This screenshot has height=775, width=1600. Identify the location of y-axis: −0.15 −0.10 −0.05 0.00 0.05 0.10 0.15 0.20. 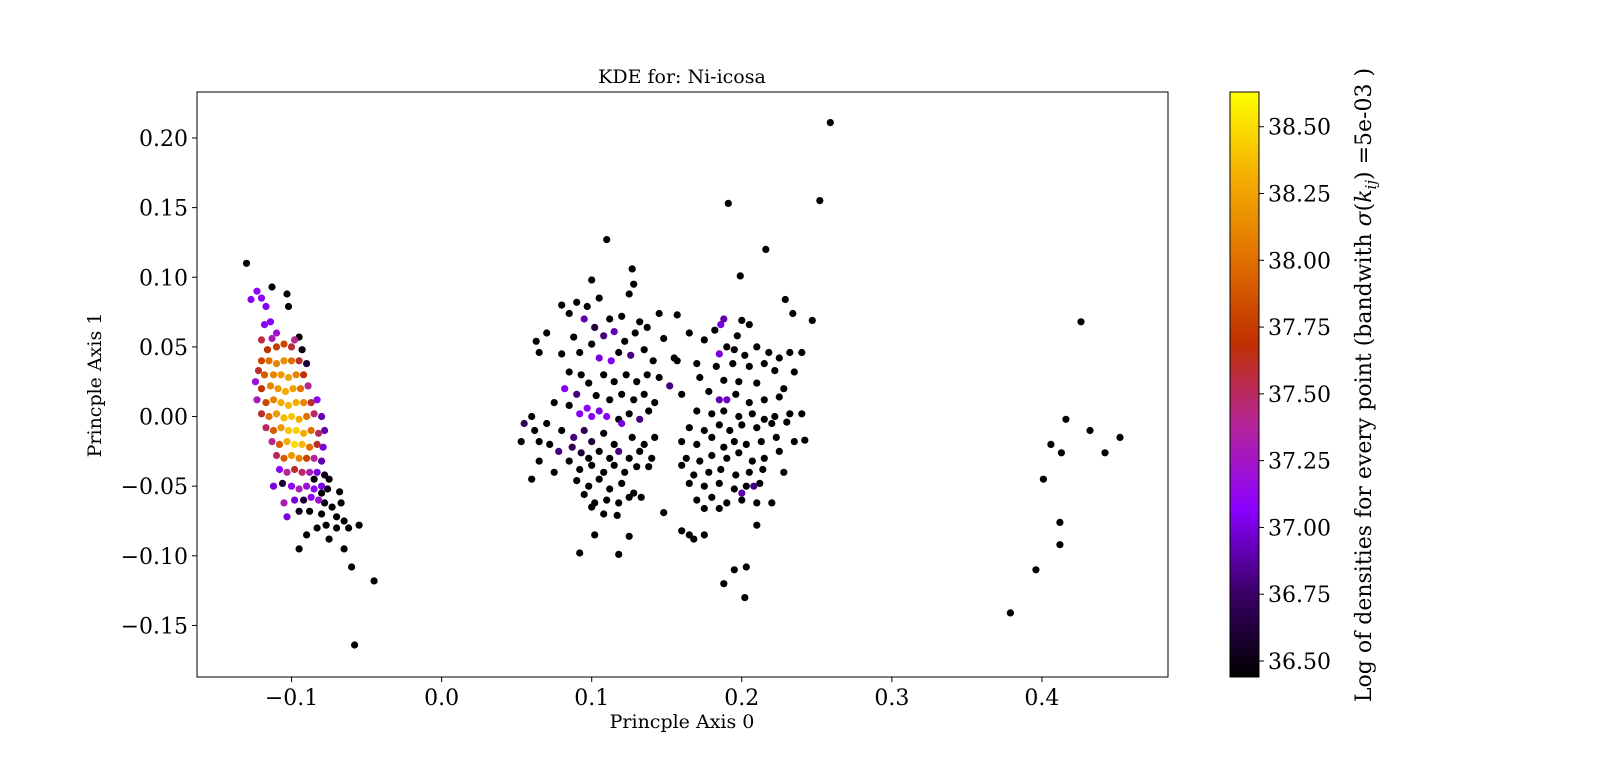
(159, 383).